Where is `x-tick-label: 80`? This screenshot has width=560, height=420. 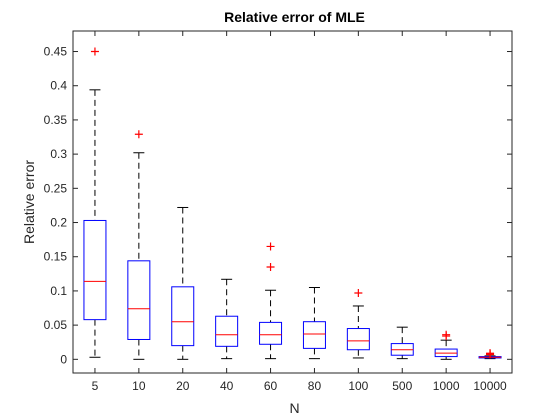 x-tick-label: 80 is located at coordinates (315, 386).